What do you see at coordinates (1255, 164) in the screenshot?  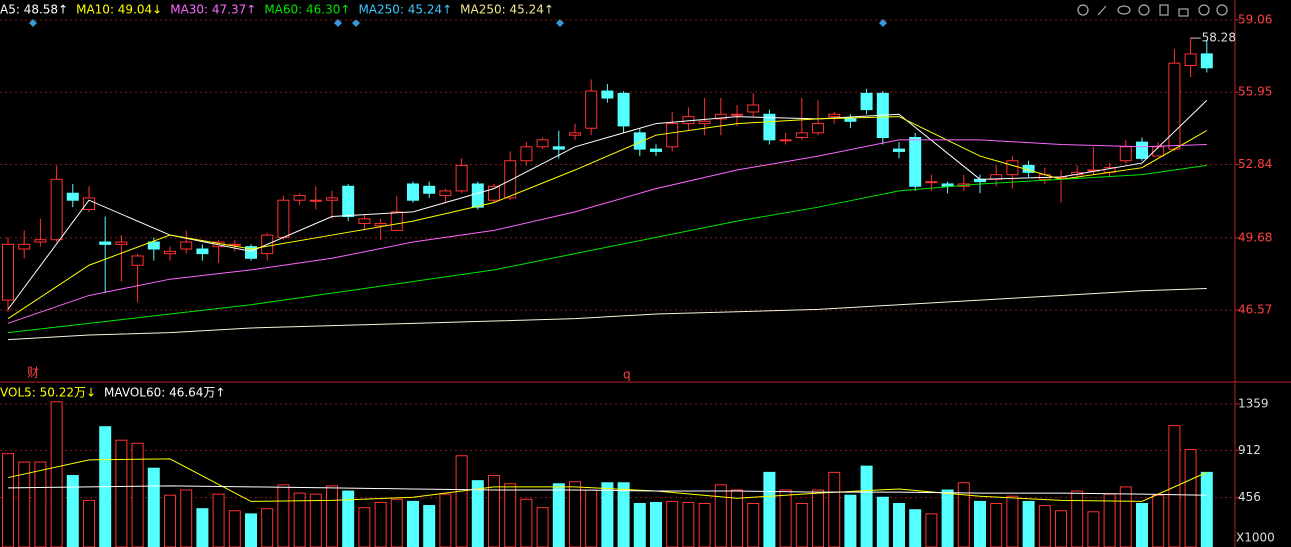 I see `y-tick-label: 52.84` at bounding box center [1255, 164].